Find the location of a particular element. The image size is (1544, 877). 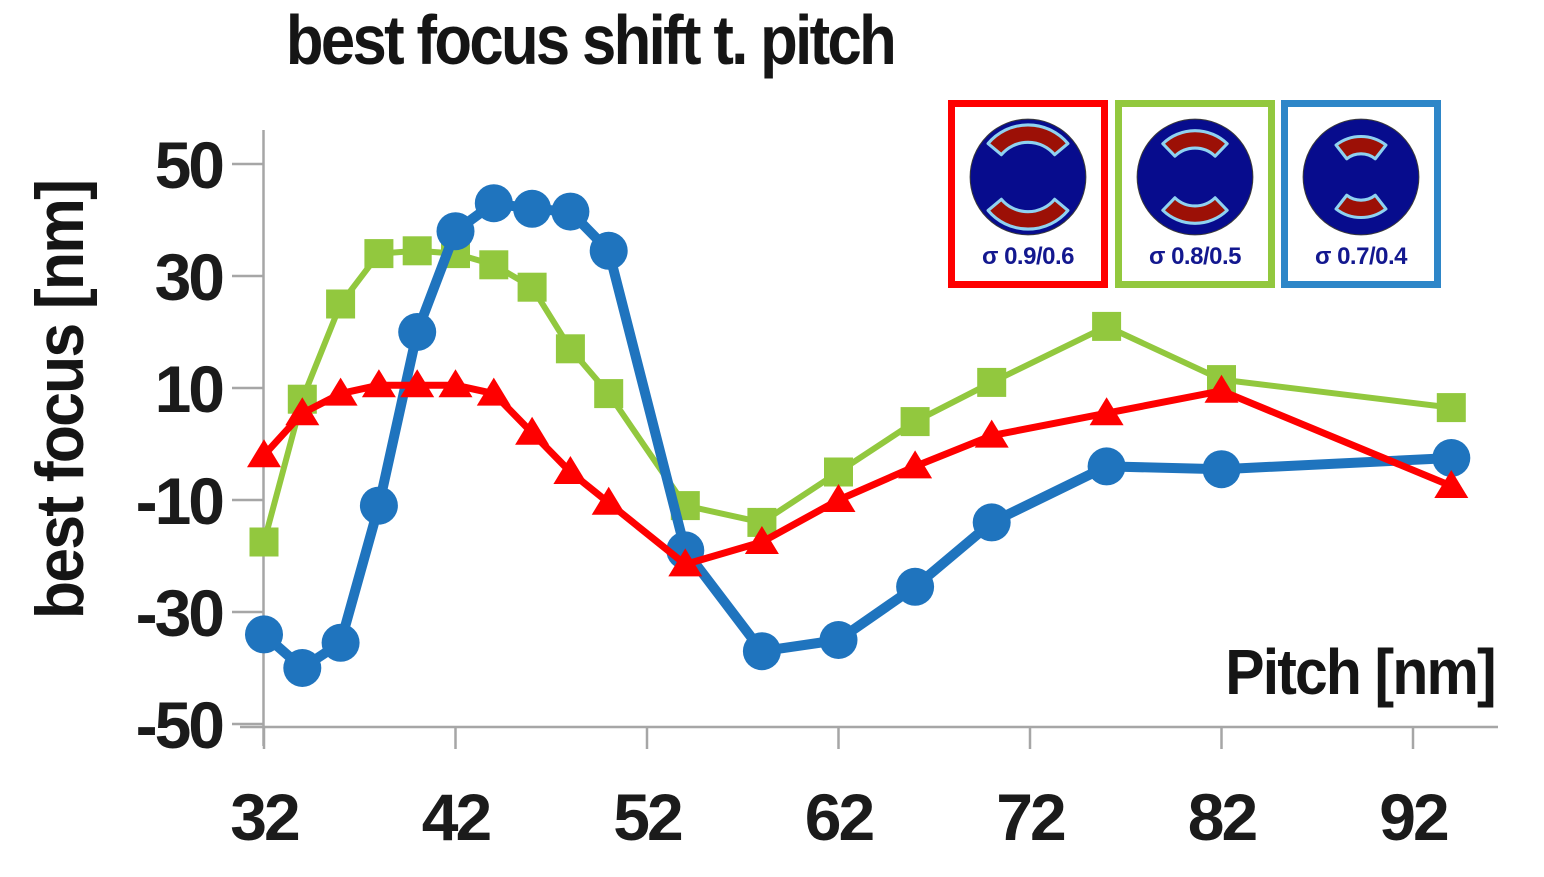

legend-label: σ 0.7/0.4 is located at coordinates (1361, 256).